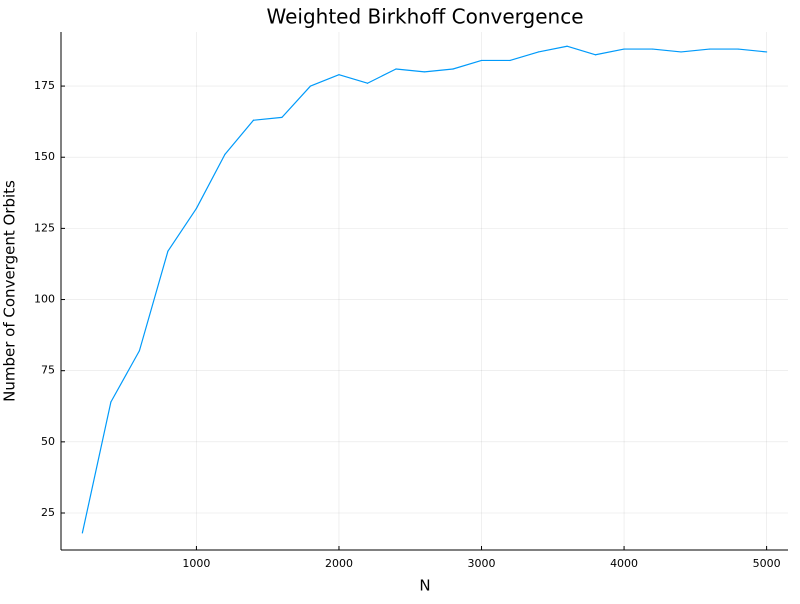  Describe the element at coordinates (10, 291) in the screenshot. I see `y-axis-title: Number of Convergent Orbits` at that location.